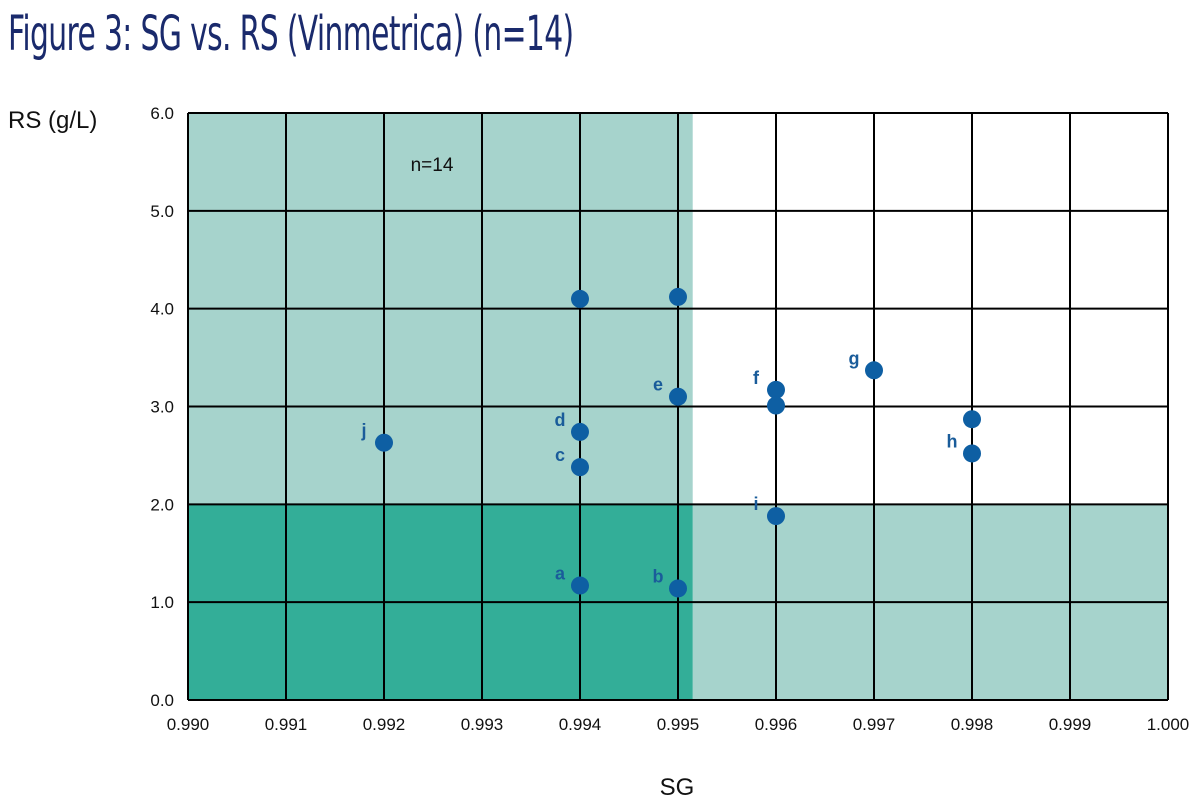 This screenshot has width=1198, height=804. Describe the element at coordinates (162, 700) in the screenshot. I see `y-tick-label: 0.0` at that location.